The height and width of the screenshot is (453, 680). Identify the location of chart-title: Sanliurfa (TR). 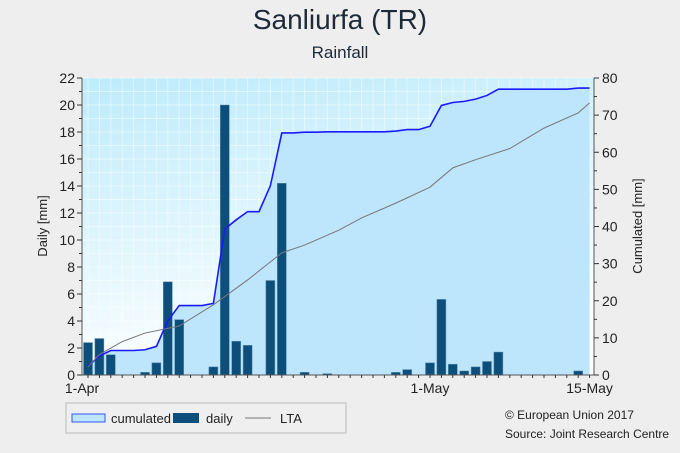
(340, 19).